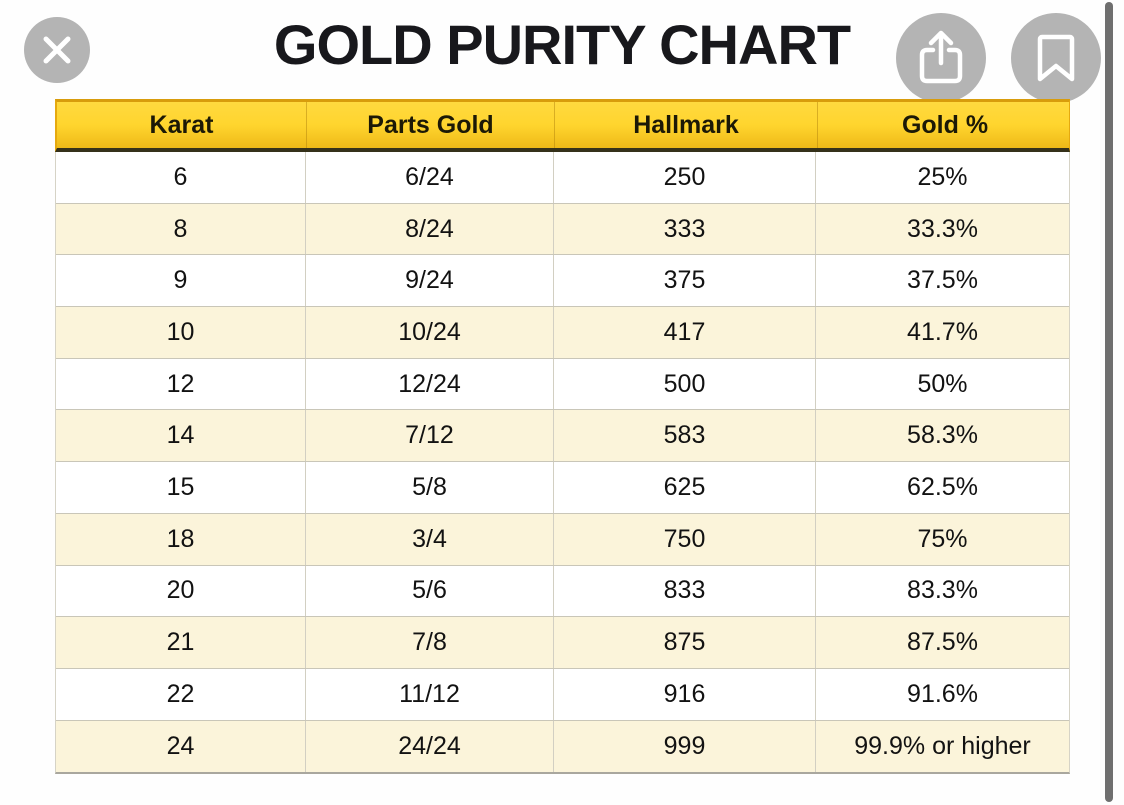  I want to click on table-cell: 87.5%, so click(942, 642).